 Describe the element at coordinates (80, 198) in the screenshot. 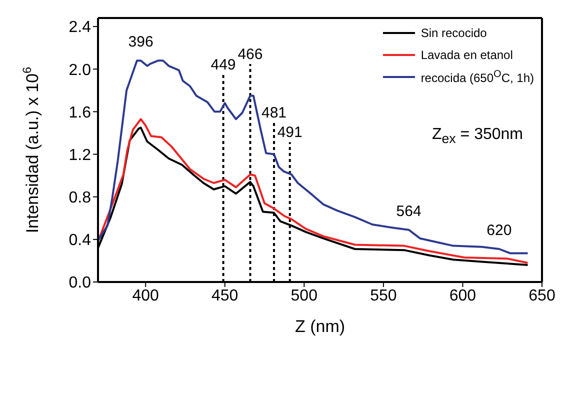

I see `y-tick-label: 0.8` at that location.